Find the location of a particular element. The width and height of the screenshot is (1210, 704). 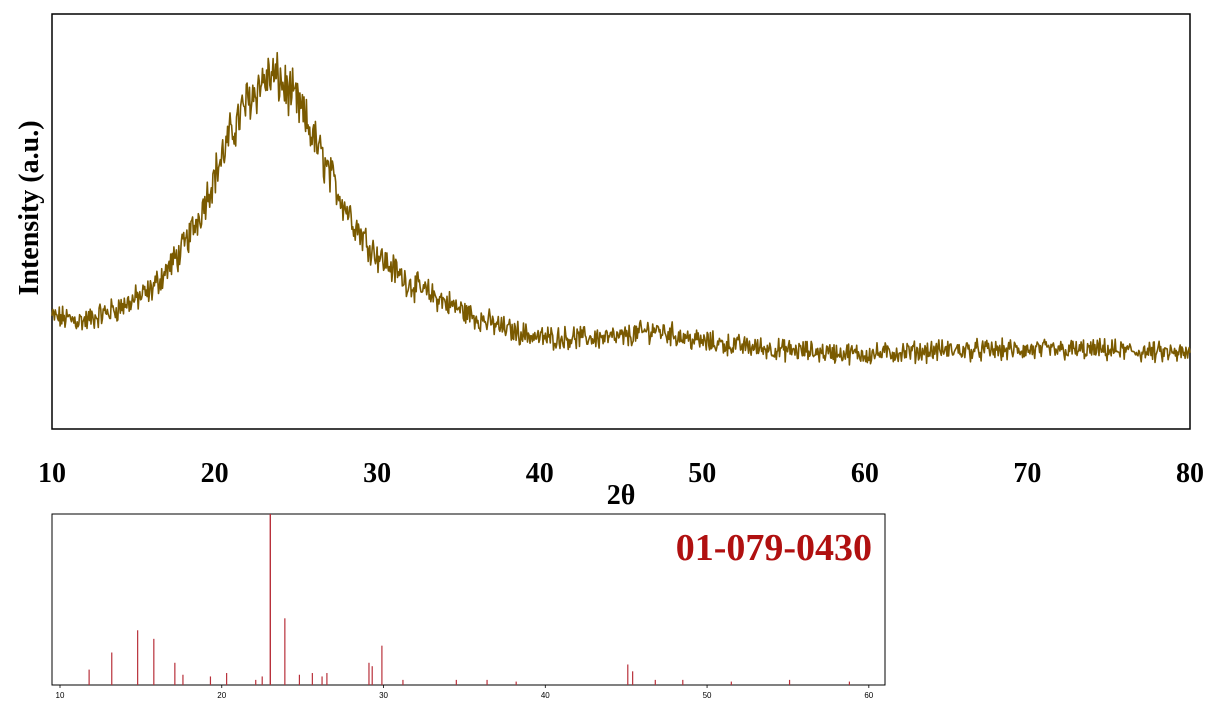

x-tick-labels: 10 20 30 40 50 60 70 80 is located at coordinates (621, 473).